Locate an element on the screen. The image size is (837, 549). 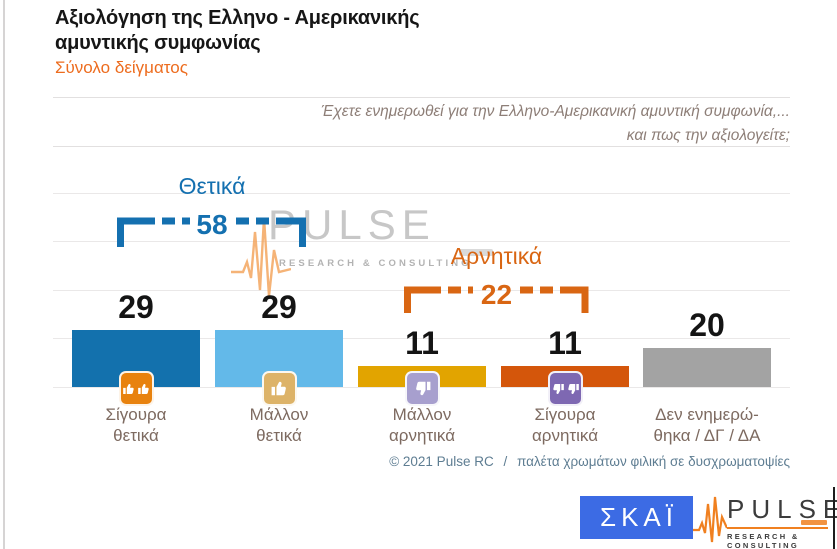
pulse-logo-waveform-icon is located at coordinates (710, 519).